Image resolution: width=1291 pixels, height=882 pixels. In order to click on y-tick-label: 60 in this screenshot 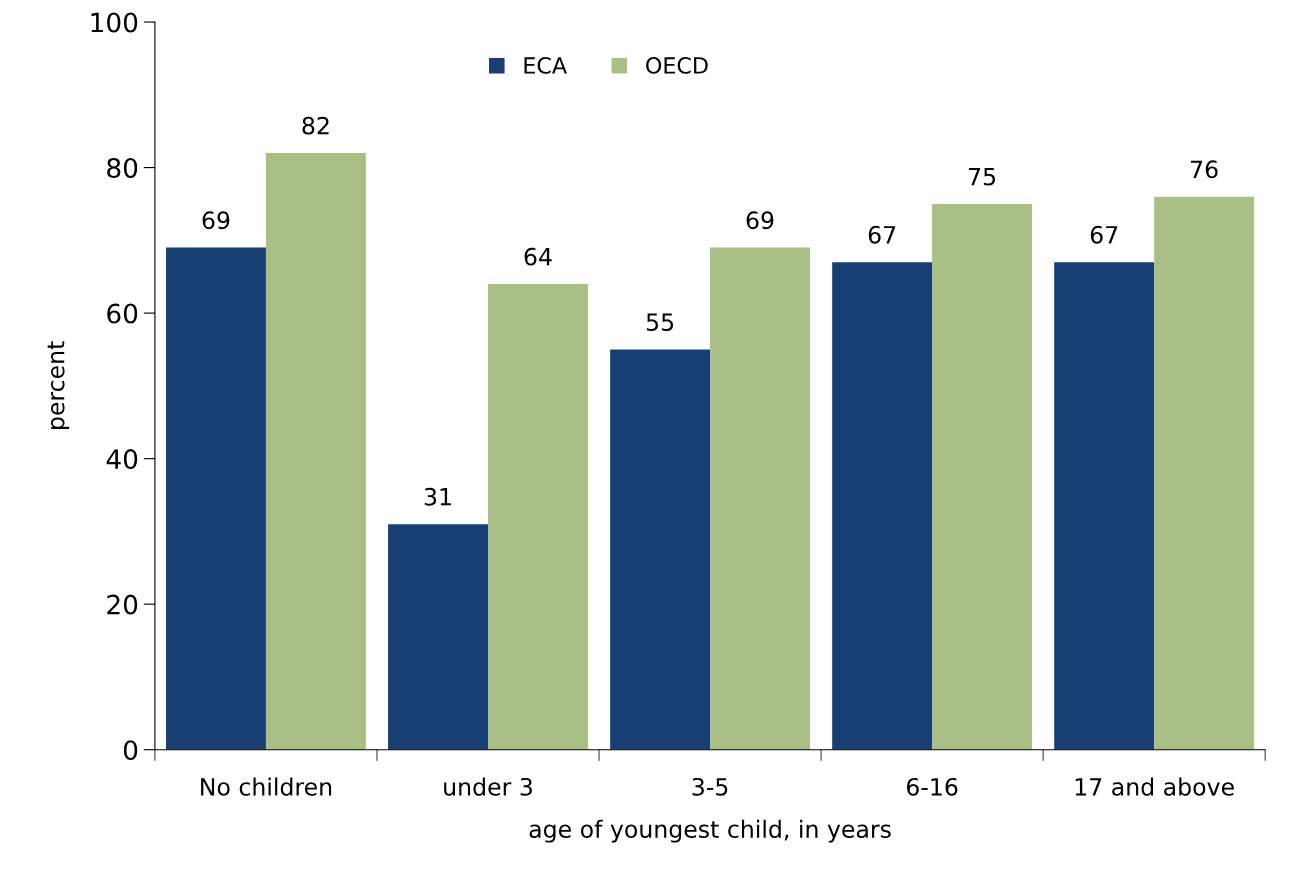, I will do `click(122, 313)`.